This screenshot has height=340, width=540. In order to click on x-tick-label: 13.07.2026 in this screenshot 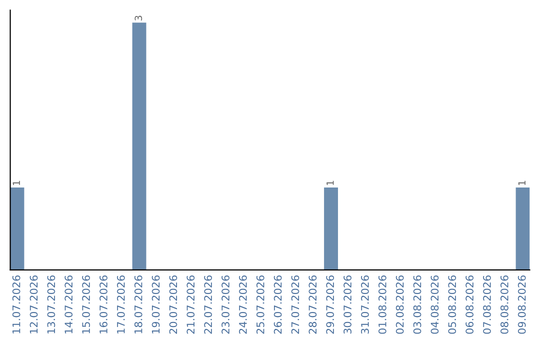, I will do `click(51, 304)`.